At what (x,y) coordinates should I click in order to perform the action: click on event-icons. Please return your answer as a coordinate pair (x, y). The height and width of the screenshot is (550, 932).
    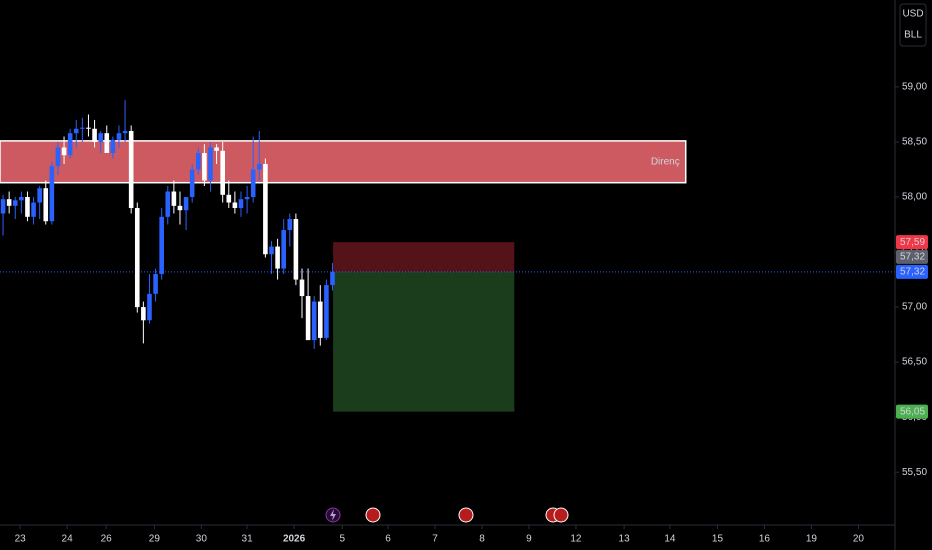
    Looking at the image, I should click on (447, 515).